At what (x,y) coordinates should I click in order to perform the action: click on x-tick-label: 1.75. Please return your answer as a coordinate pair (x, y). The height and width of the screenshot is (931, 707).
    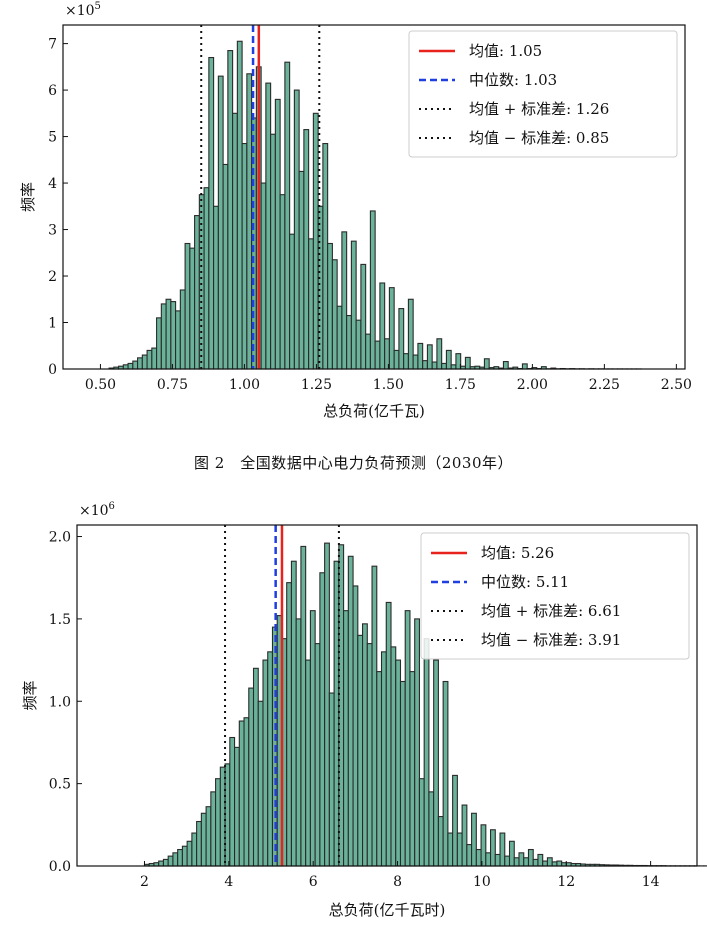
    Looking at the image, I should click on (460, 385).